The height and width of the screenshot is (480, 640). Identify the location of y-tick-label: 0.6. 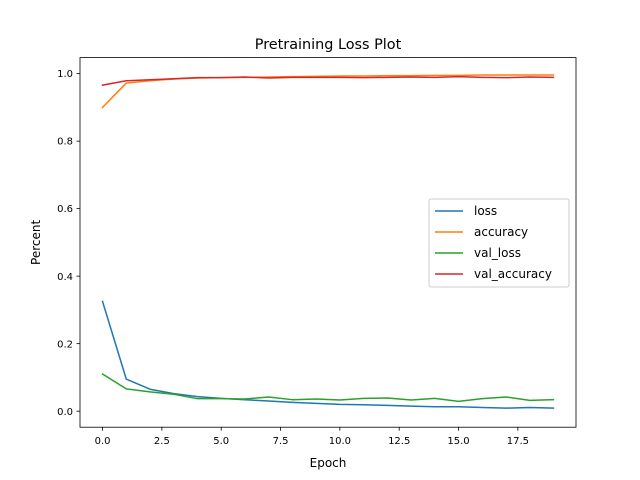
(65, 209).